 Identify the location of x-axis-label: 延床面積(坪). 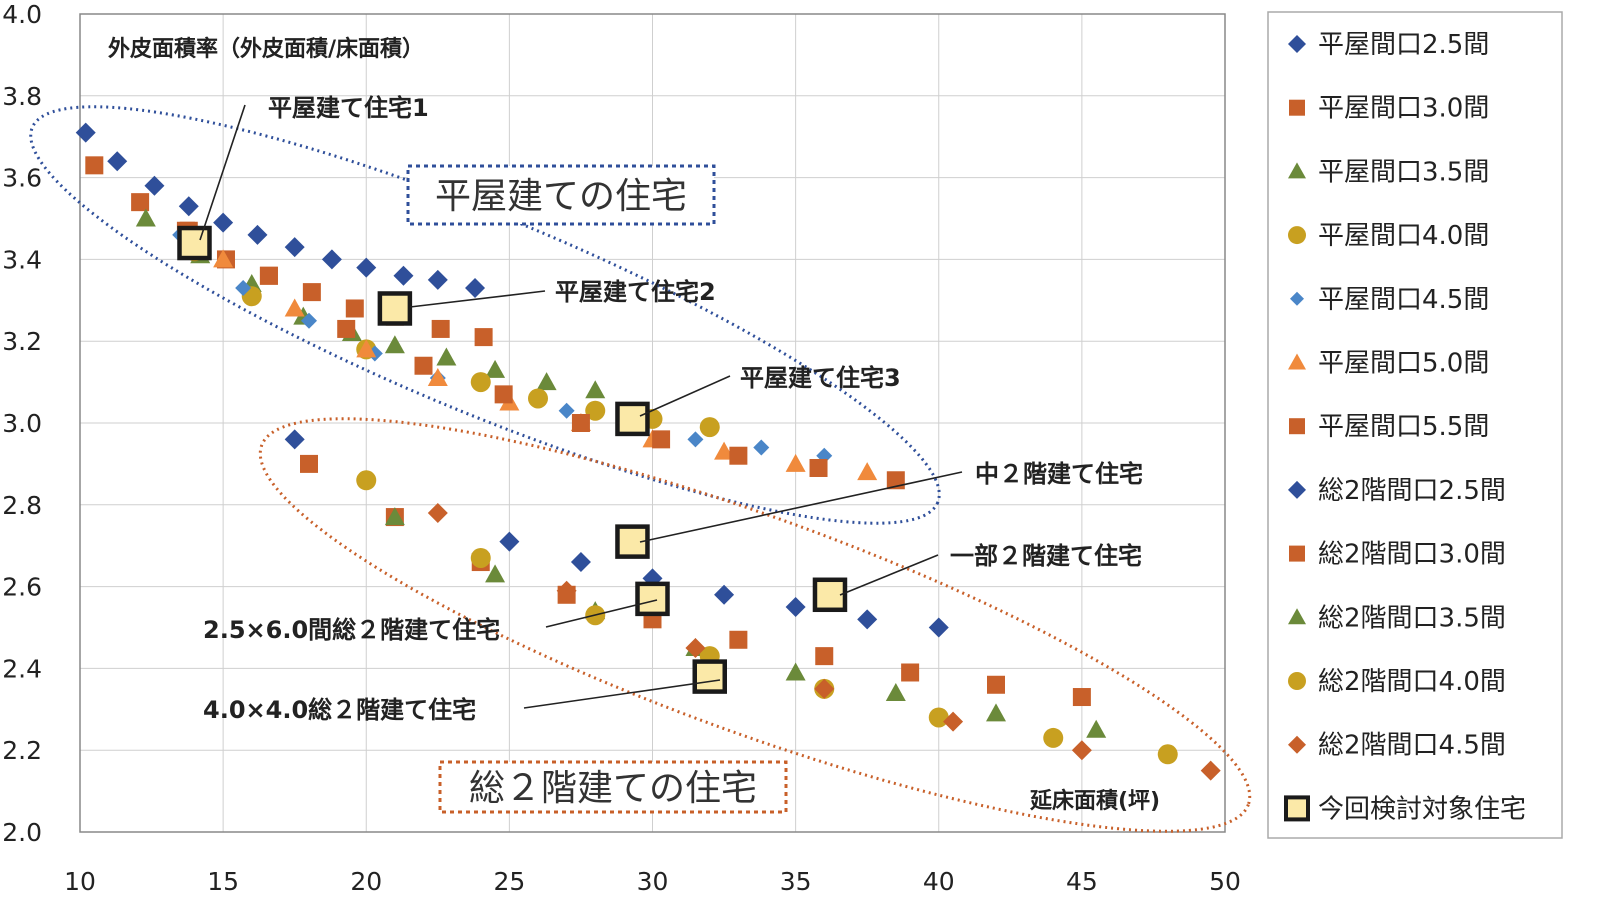
(1094, 801).